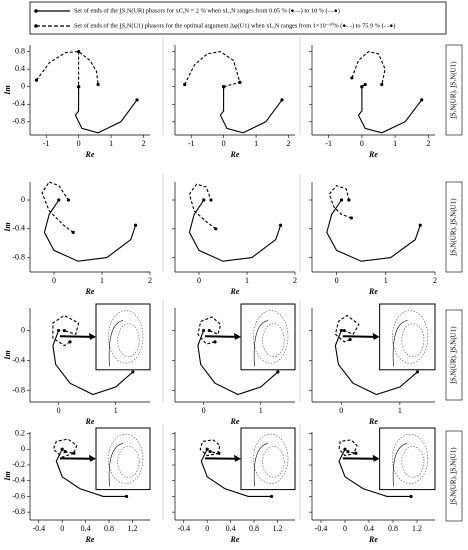  I want to click on y-tick-label: 0.8, so click(20, 50).